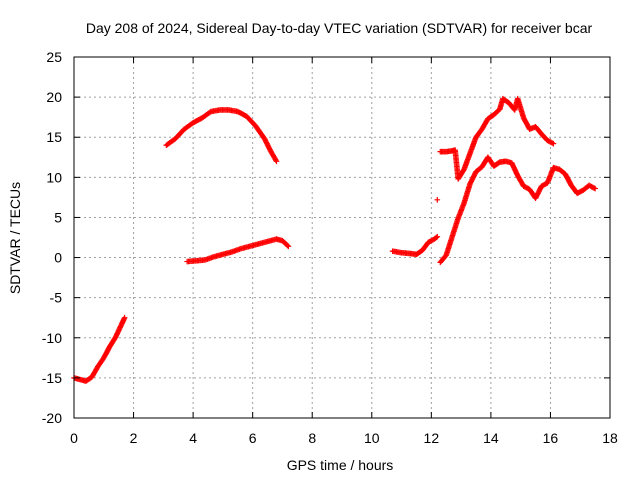  What do you see at coordinates (54, 57) in the screenshot?
I see `y-tick-label: 25` at bounding box center [54, 57].